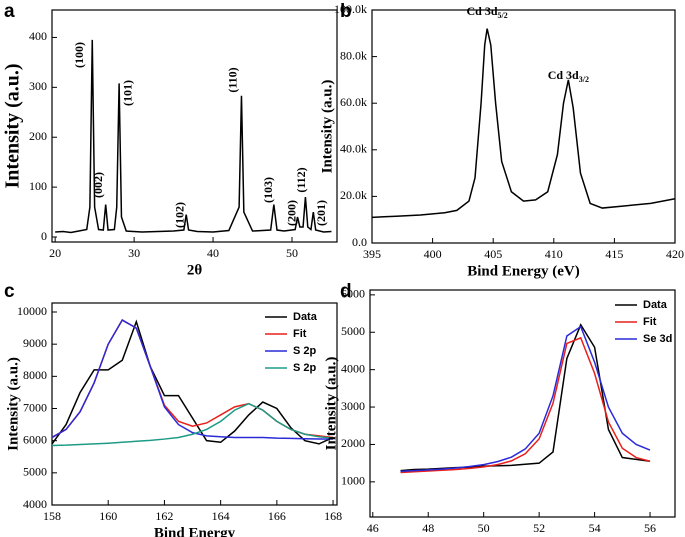 This screenshot has width=685, height=537. I want to click on x-tick-label: 30, so click(134, 253).